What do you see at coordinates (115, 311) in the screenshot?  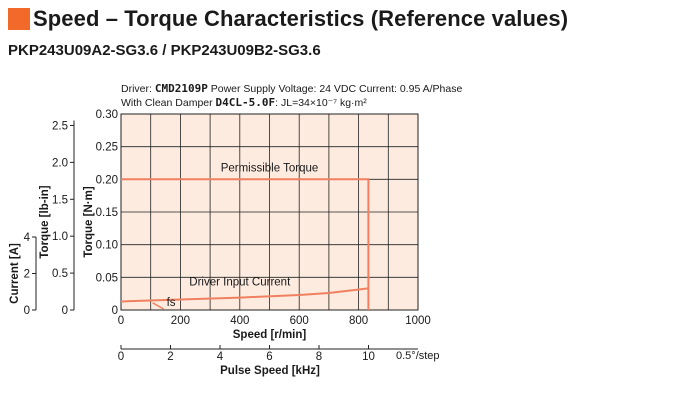 I see `y-tick-label-nm: 0` at bounding box center [115, 311].